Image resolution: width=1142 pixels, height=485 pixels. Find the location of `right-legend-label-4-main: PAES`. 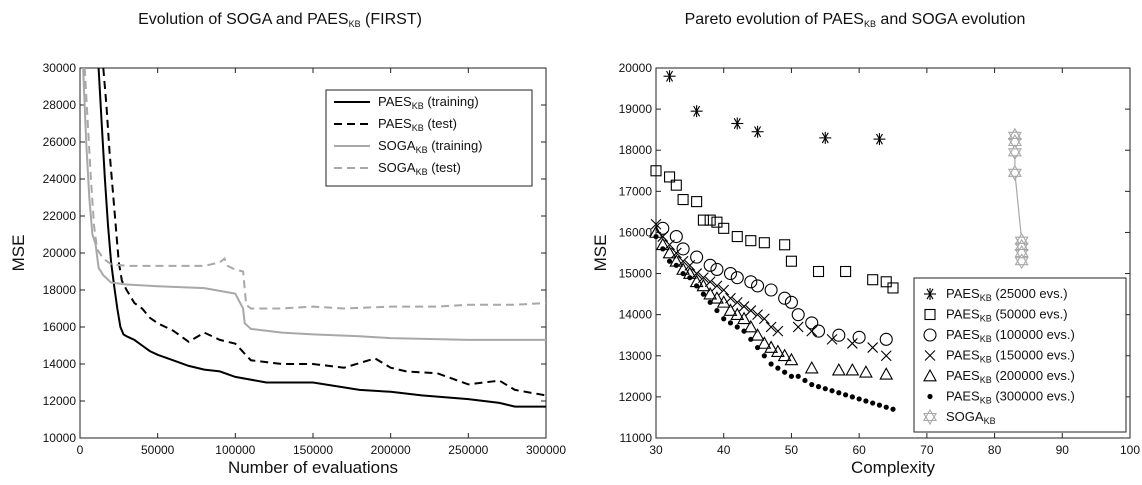

right-legend-label-4-main: PAES is located at coordinates (963, 355).